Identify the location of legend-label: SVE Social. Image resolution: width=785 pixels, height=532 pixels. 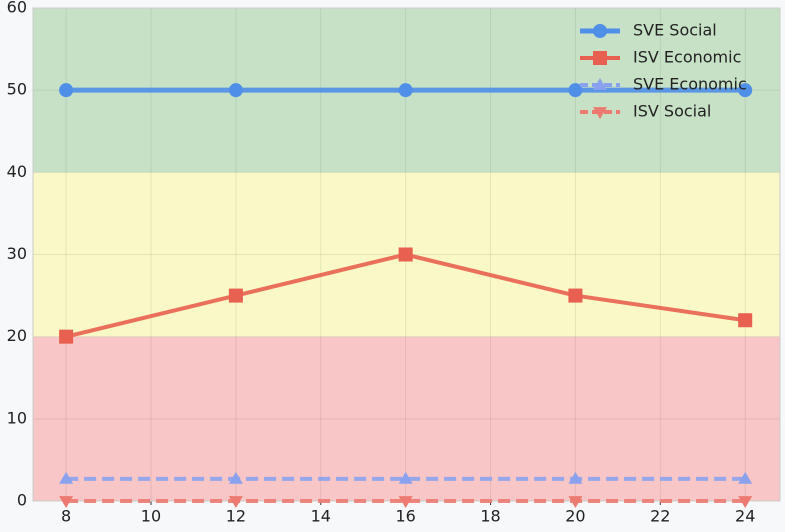
(675, 30).